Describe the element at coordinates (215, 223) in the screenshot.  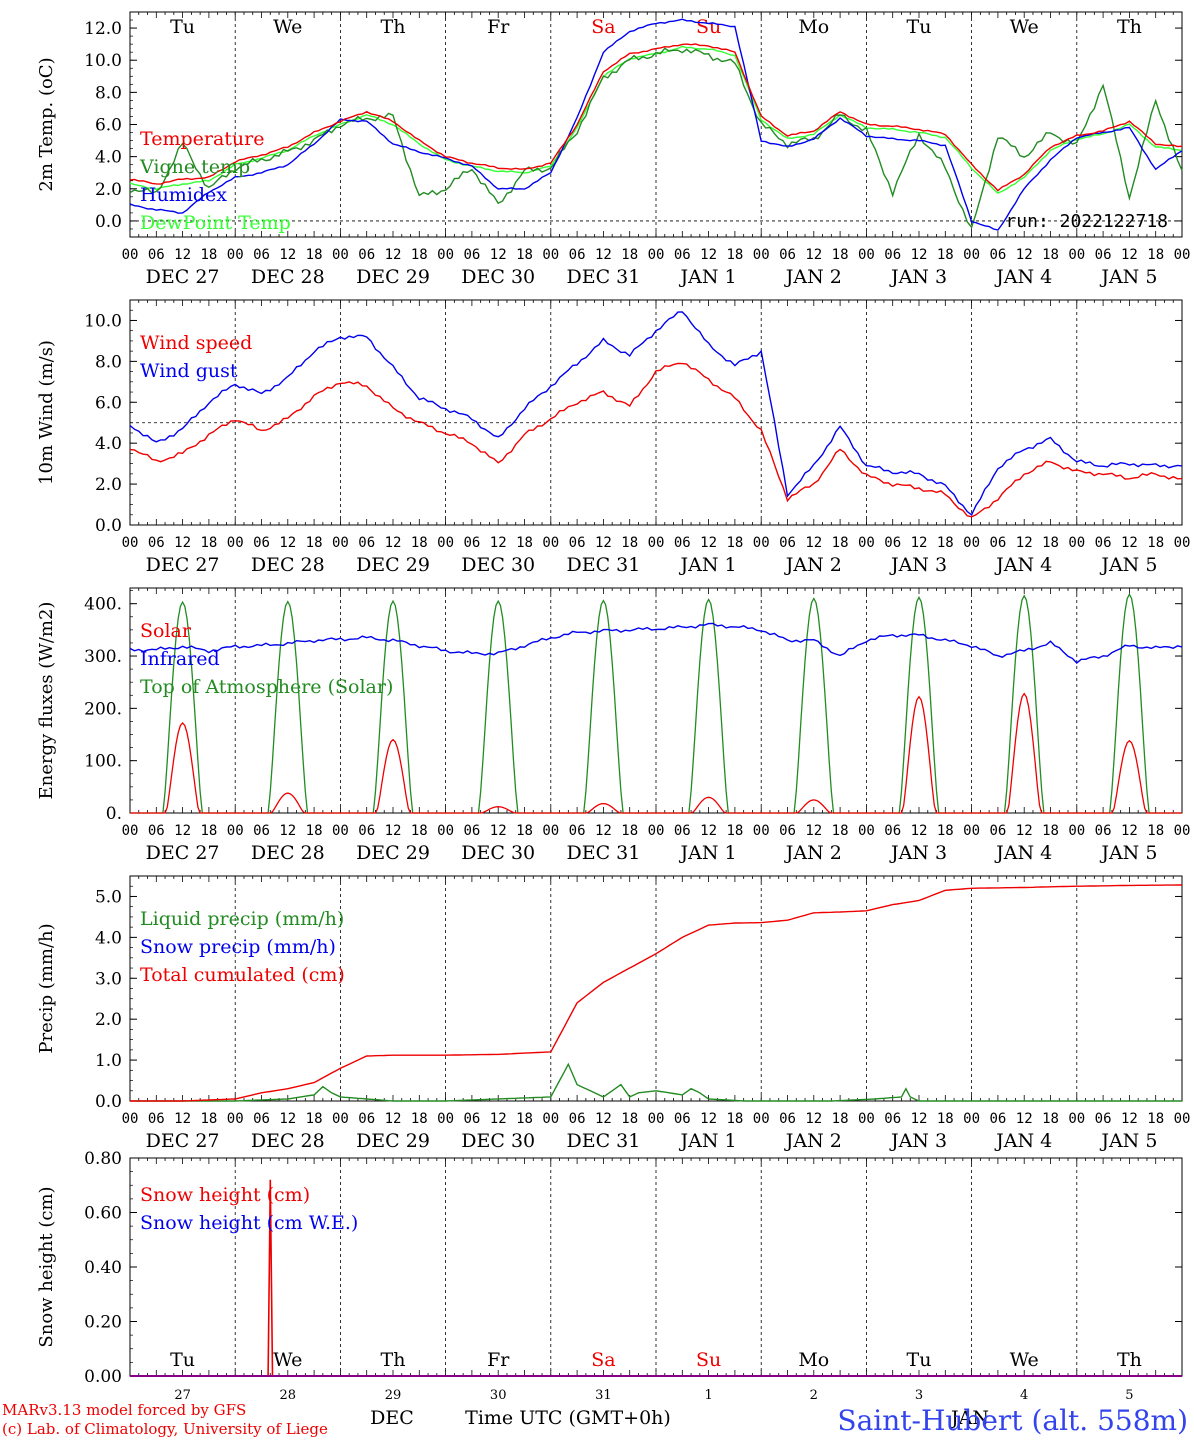
I see `legend-entry: DewPoint Temp` at that location.